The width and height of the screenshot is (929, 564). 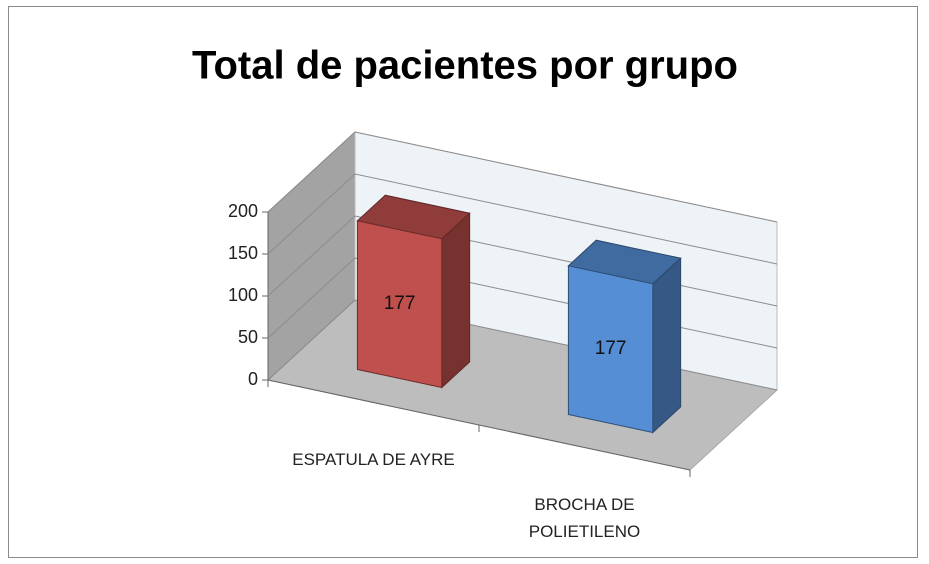 What do you see at coordinates (243, 253) in the screenshot?
I see `y-tick-label: 150` at bounding box center [243, 253].